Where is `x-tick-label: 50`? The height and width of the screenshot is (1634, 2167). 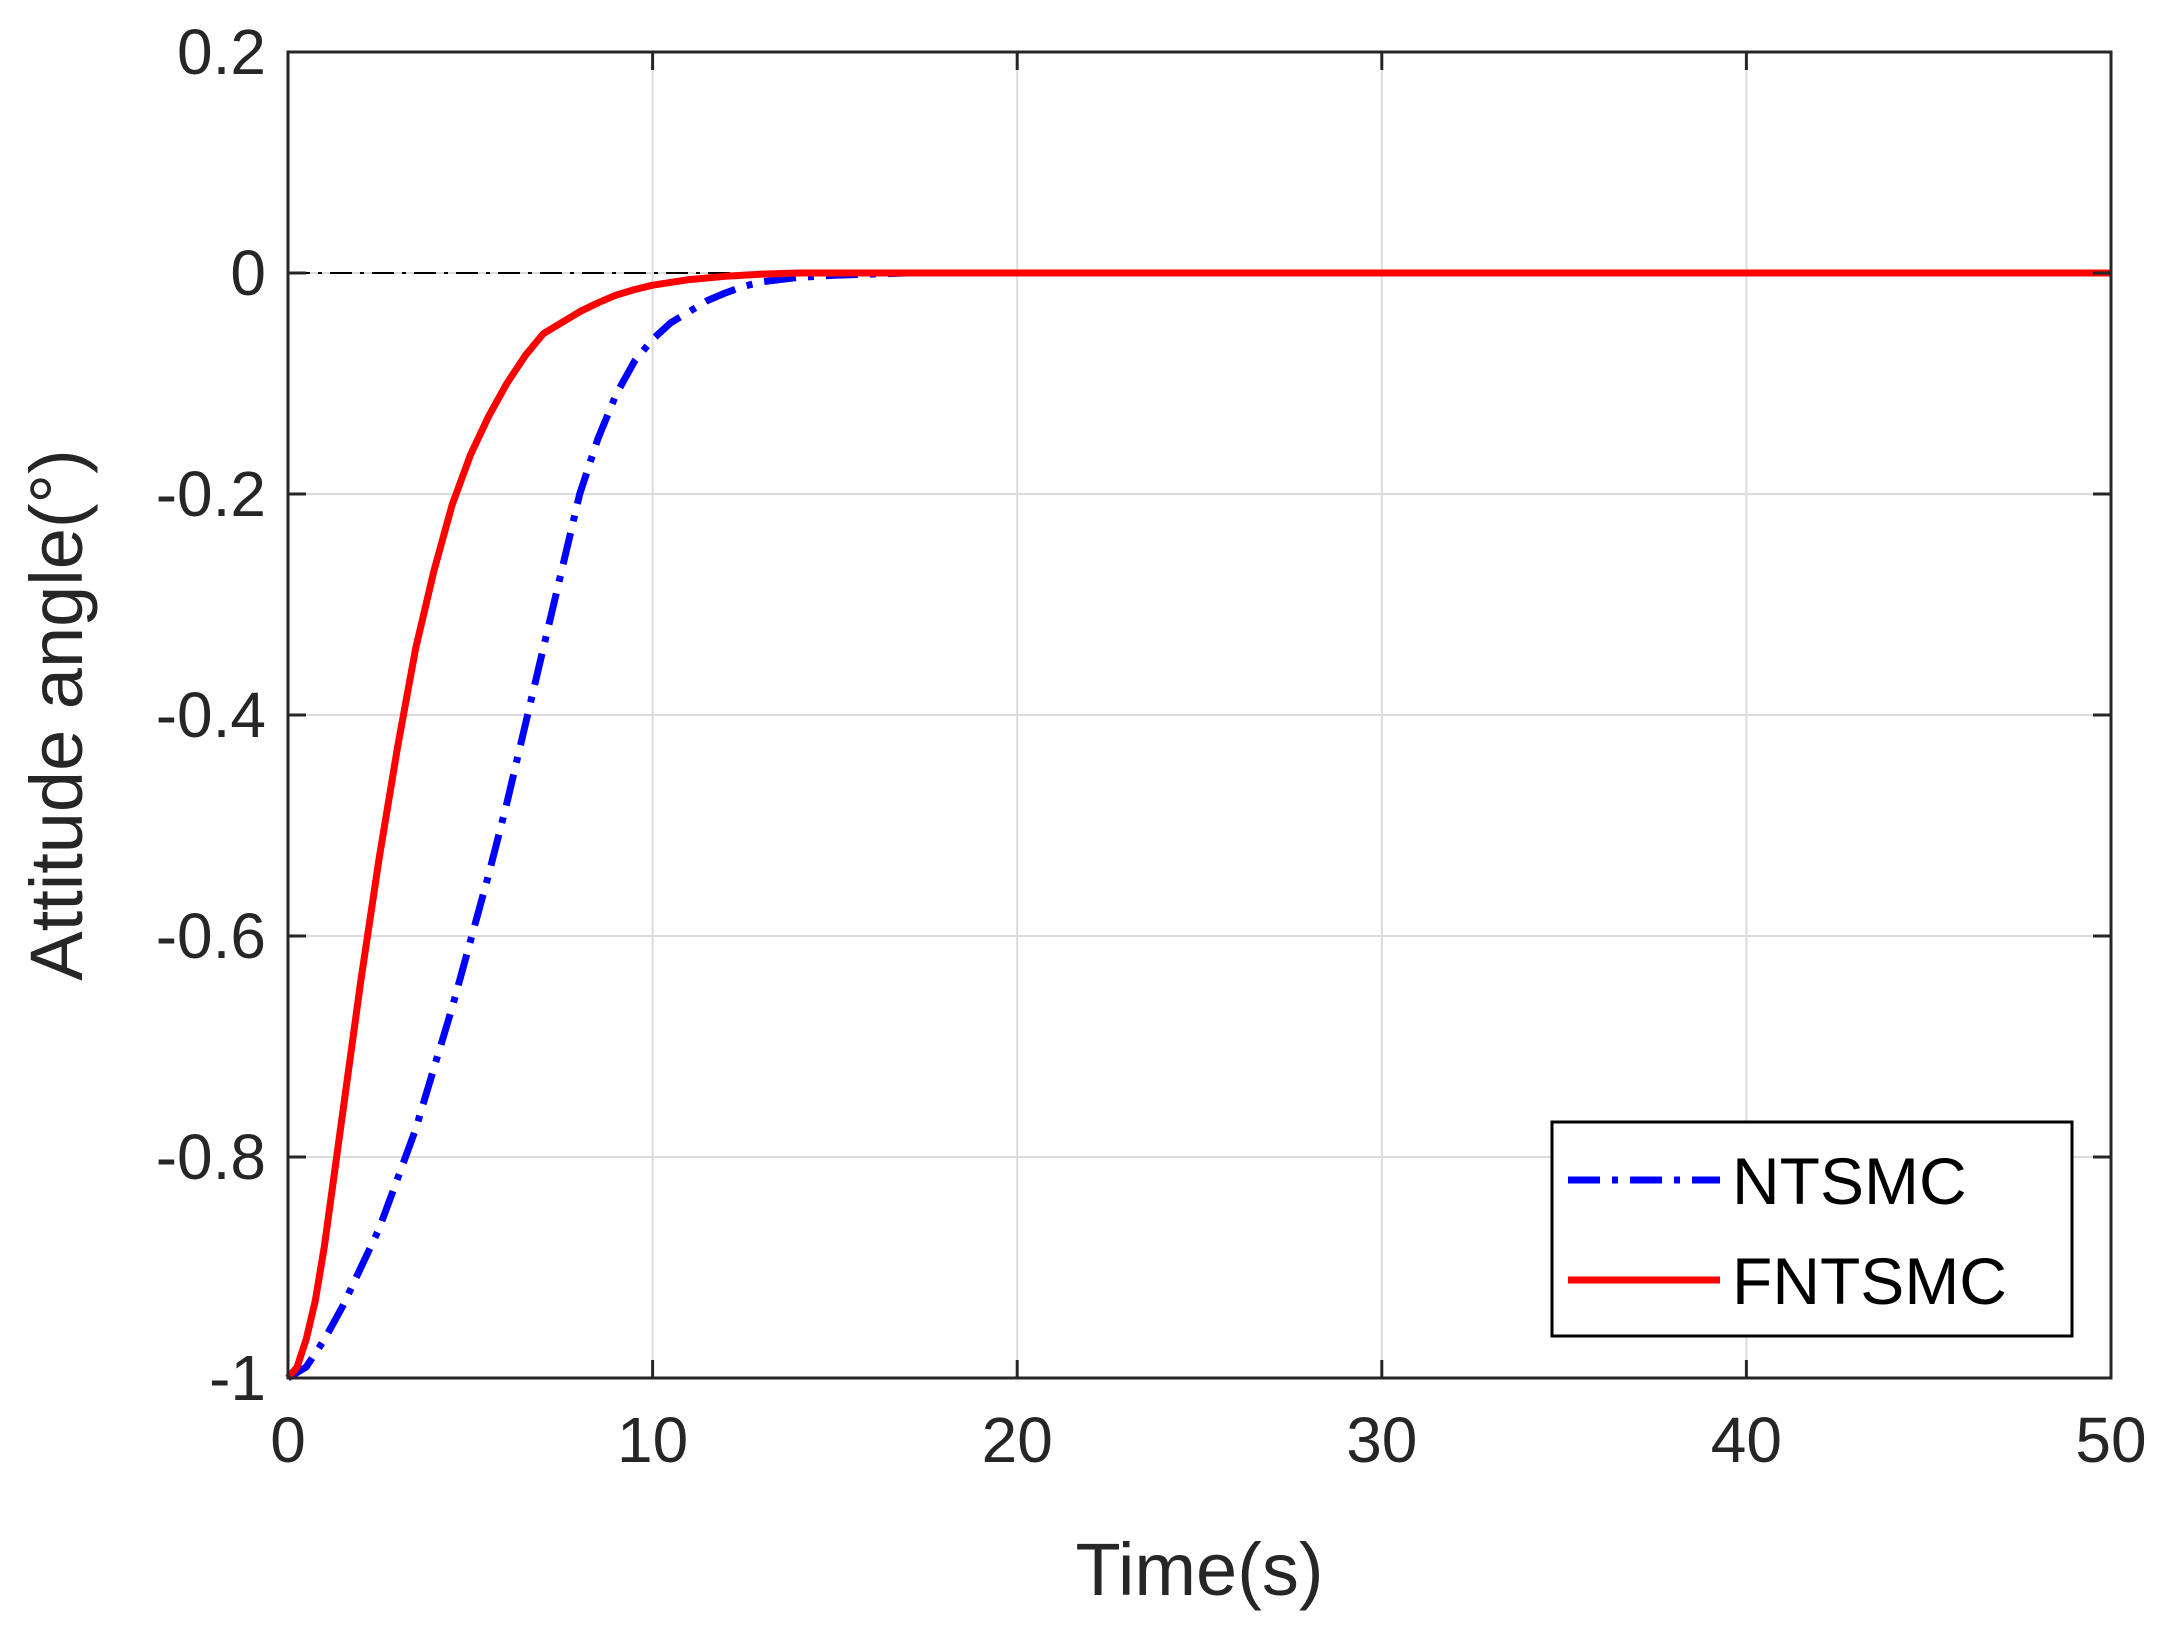
x-tick-label: 50 is located at coordinates (2110, 1440).